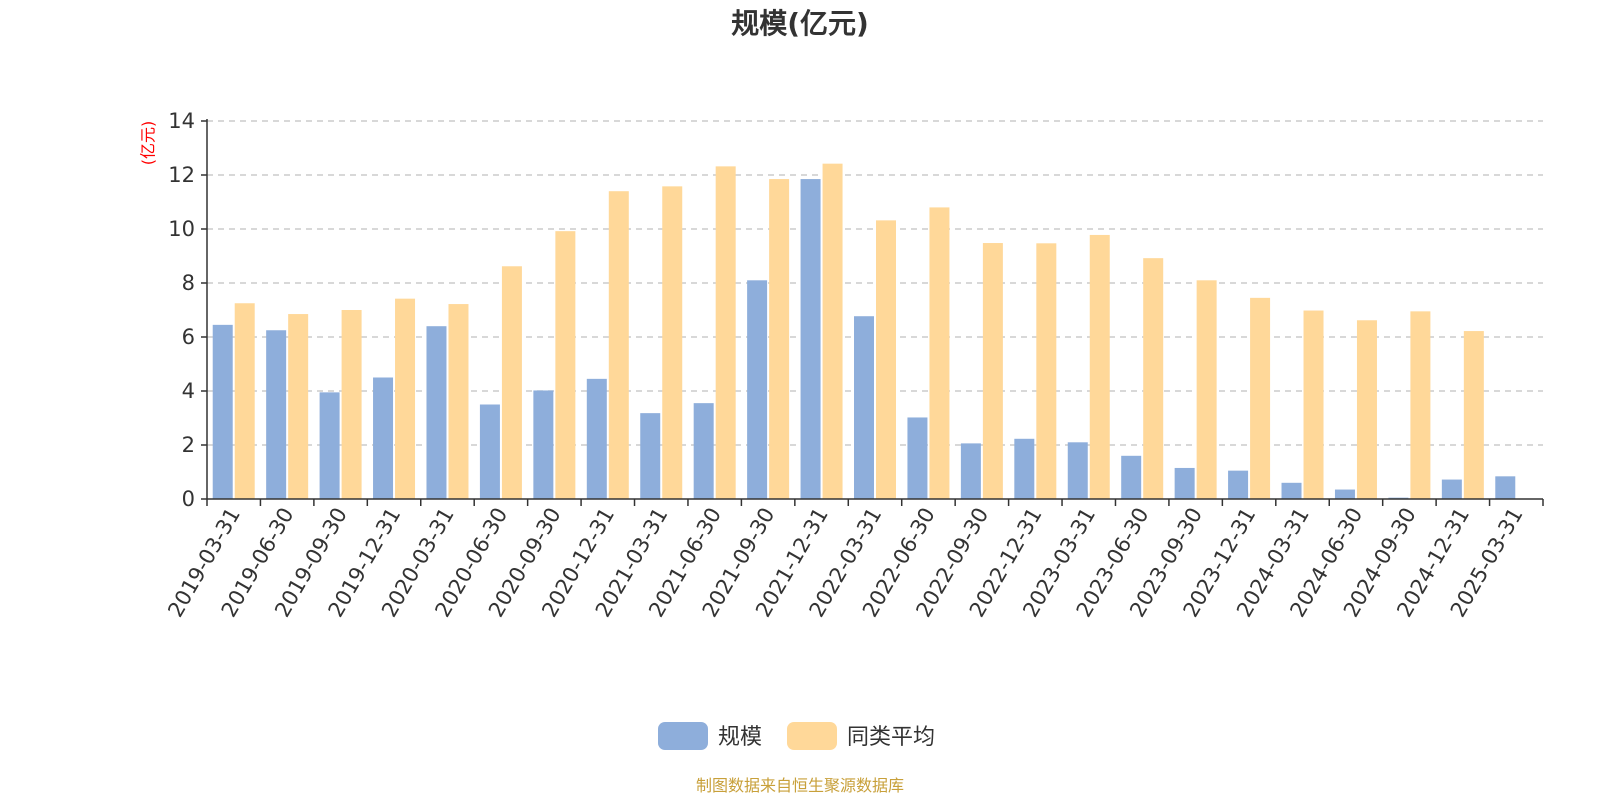  I want to click on legend-item-series-2: 同类平均, so click(861, 736).